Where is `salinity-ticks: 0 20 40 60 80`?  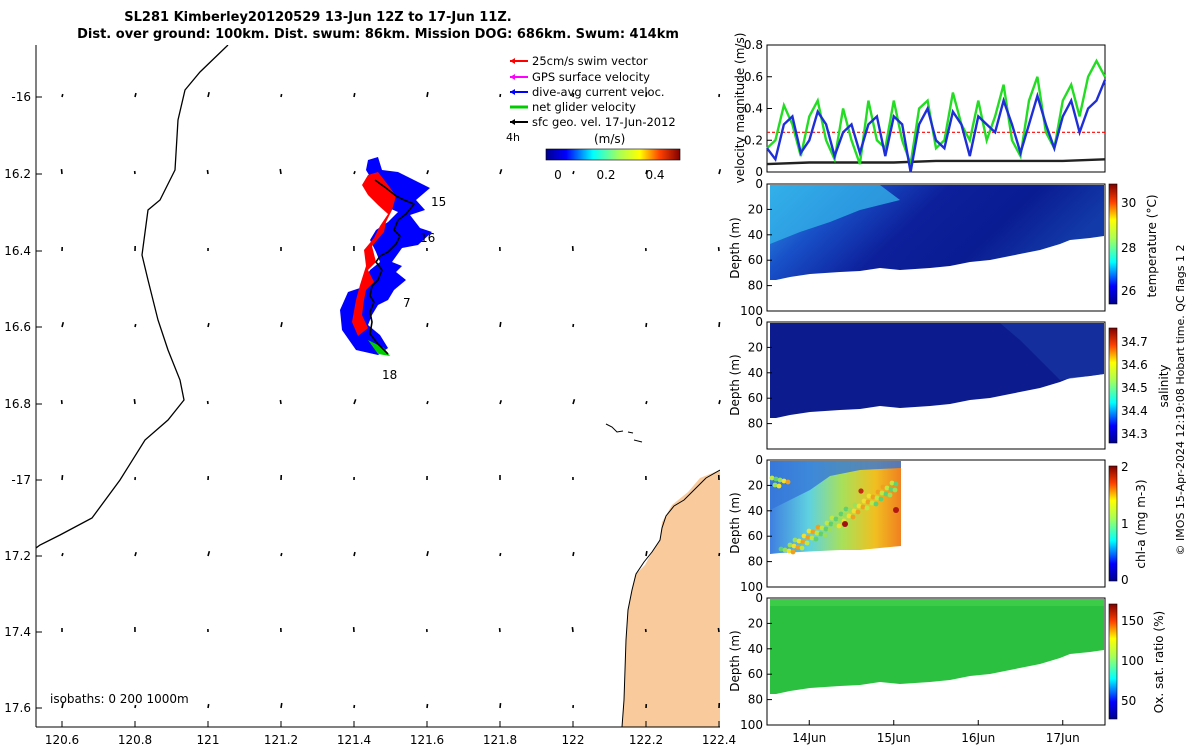 salinity-ticks: 0 20 40 60 80 is located at coordinates (760, 373).